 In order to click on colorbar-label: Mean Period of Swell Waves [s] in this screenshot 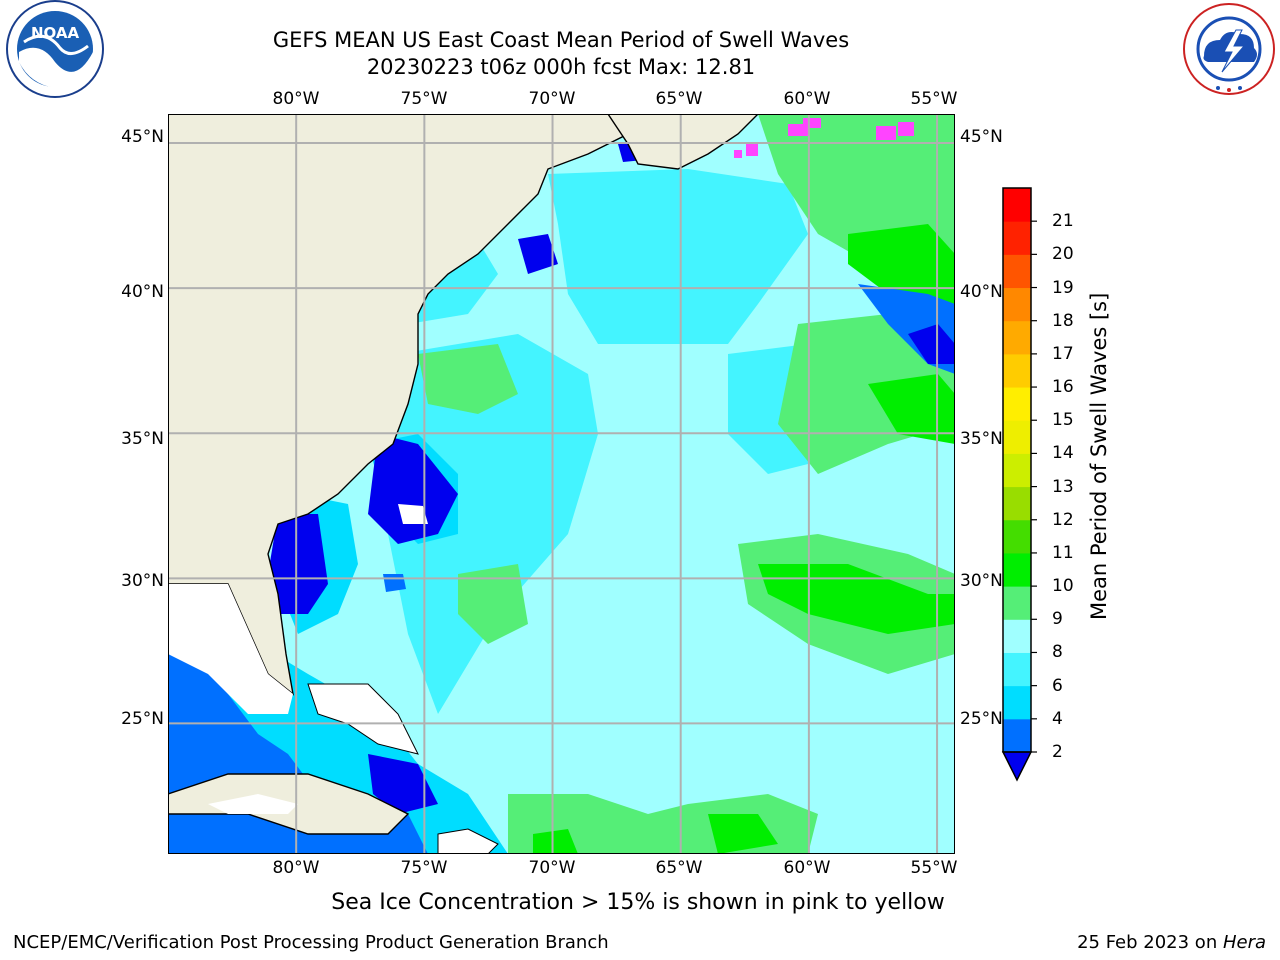, I will do `click(1099, 456)`.